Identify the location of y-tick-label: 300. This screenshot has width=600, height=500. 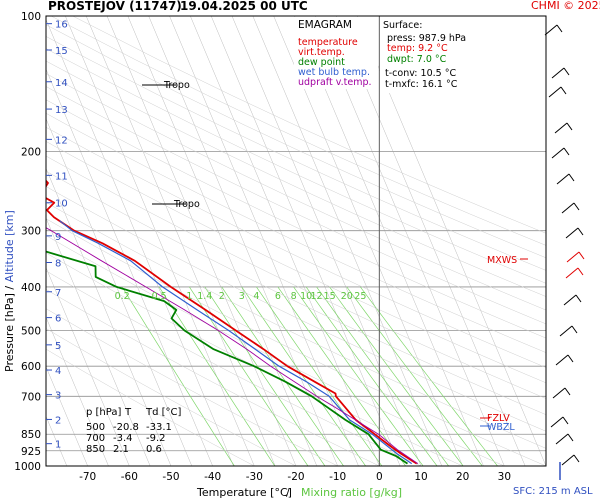
(31, 232).